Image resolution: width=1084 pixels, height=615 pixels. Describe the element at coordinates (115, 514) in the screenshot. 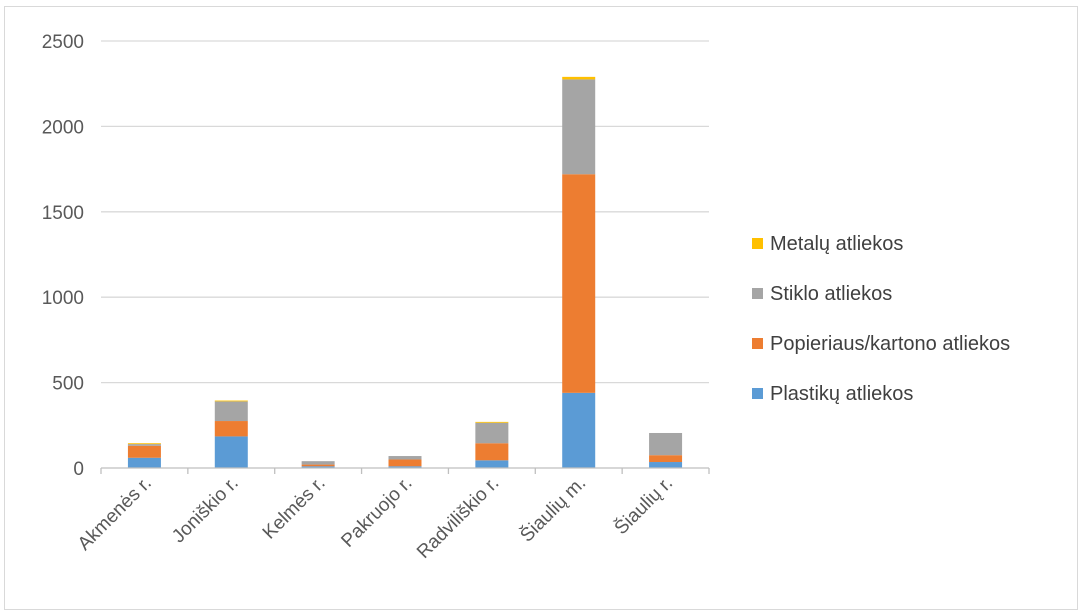

I see `x-category-label: Akmenės r.` at that location.